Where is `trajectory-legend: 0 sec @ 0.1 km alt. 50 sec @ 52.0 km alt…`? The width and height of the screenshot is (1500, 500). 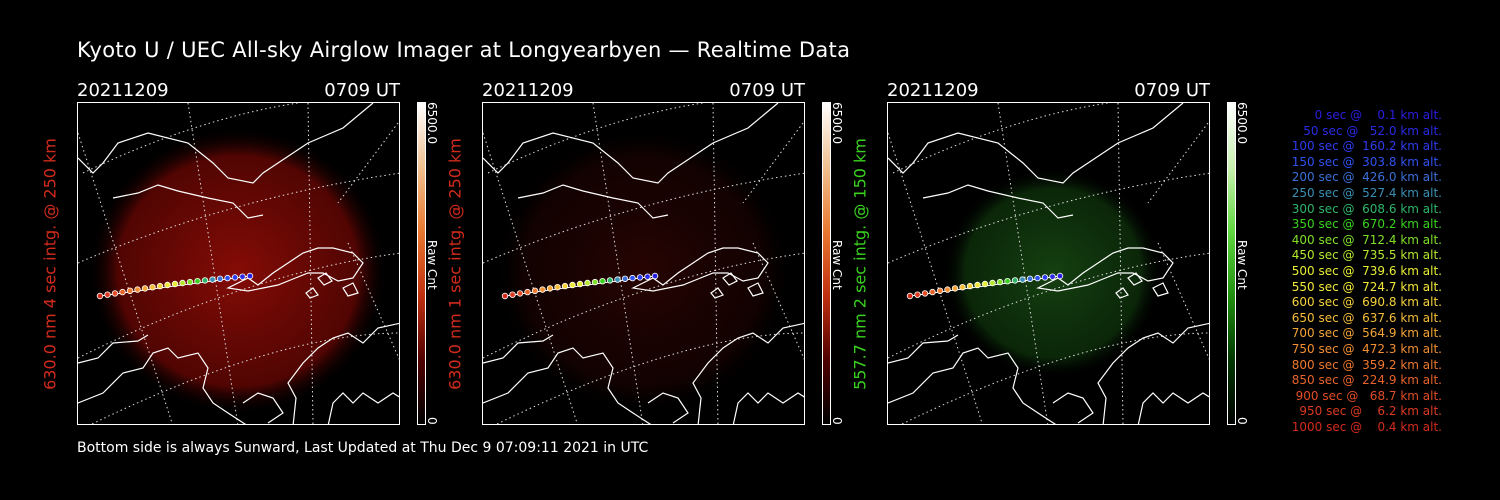
trajectory-legend: 0 sec @ 0.1 km alt. 50 sec @ 52.0 km alt… is located at coordinates (1352, 271).